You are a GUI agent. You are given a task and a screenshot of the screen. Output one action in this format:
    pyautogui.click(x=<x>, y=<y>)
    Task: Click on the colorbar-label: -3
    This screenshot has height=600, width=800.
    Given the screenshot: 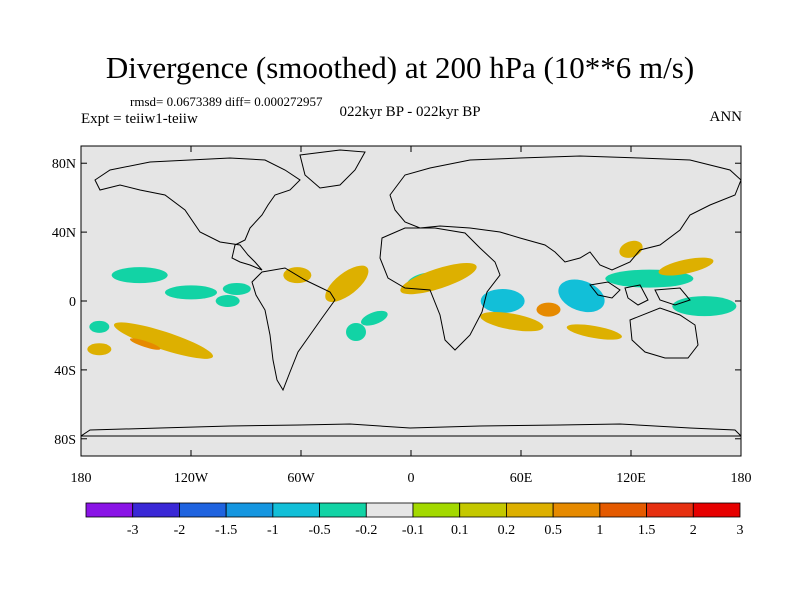 What is the action you would take?
    pyautogui.click(x=133, y=530)
    